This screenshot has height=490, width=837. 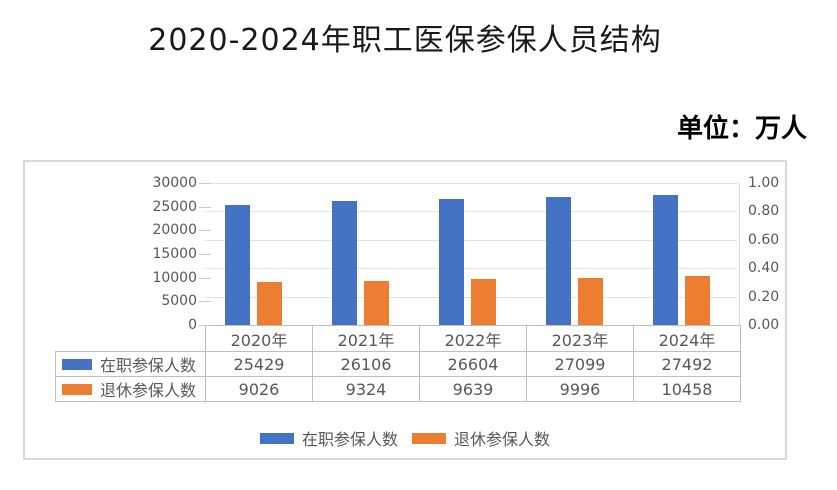 What do you see at coordinates (131, 339) in the screenshot?
I see `table-corner-cell` at bounding box center [131, 339].